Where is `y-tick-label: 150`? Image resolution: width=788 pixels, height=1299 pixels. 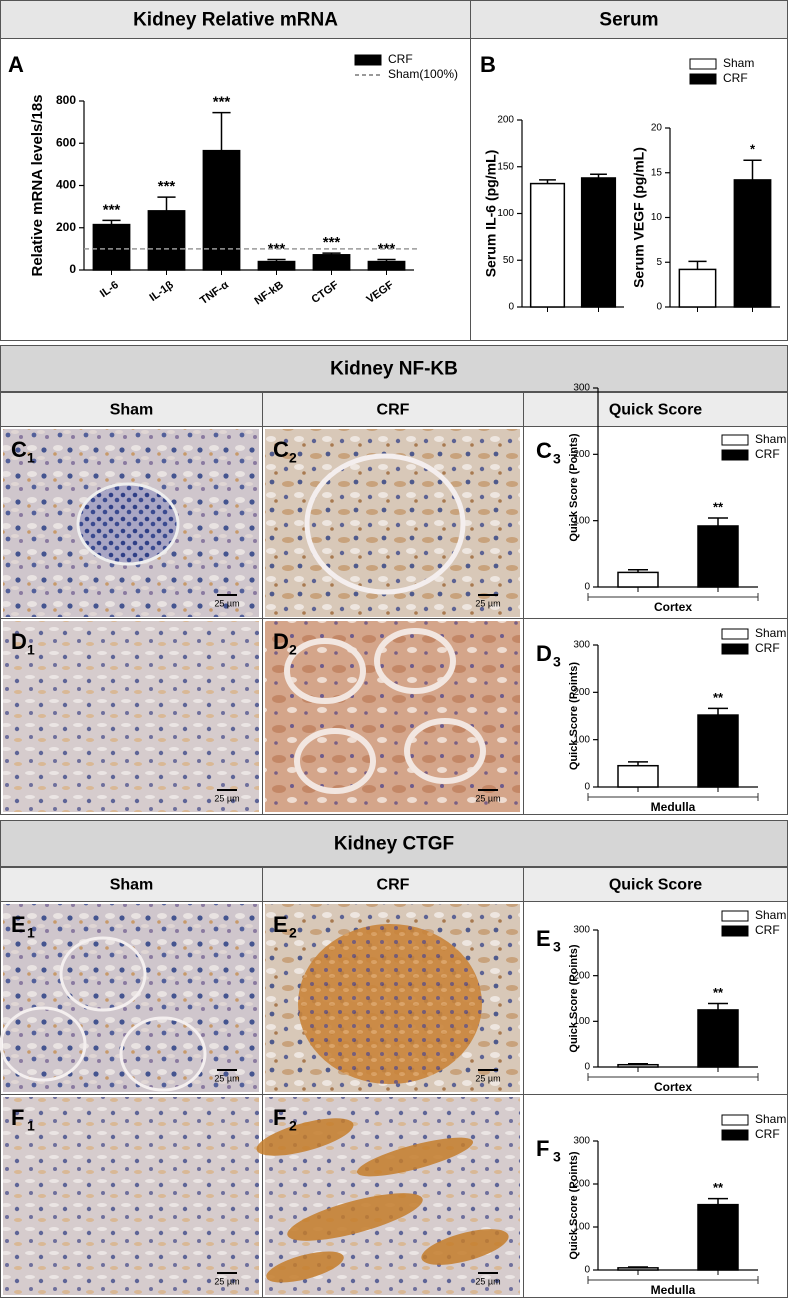
y-tick-label: 150 is located at coordinates (505, 166).